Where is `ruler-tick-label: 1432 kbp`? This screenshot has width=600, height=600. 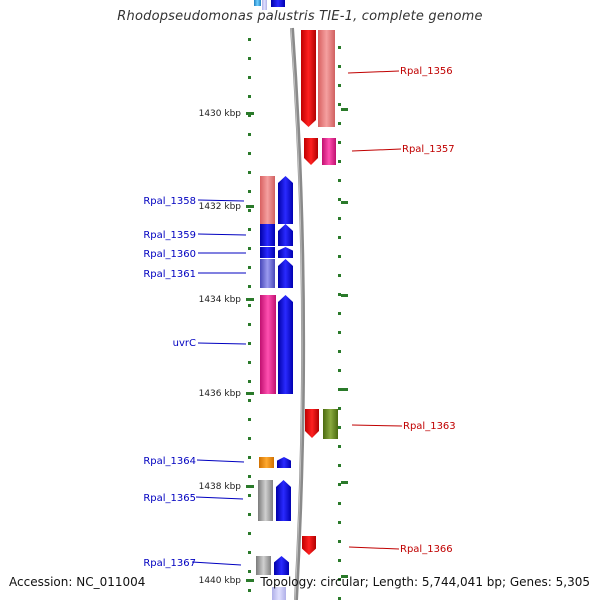 ruler-tick-label: 1432 kbp is located at coordinates (220, 207).